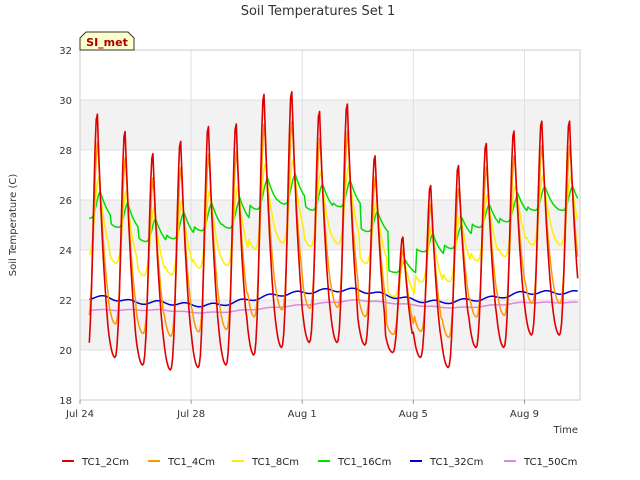  I want to click on y-tick-label: 18, so click(65, 401).